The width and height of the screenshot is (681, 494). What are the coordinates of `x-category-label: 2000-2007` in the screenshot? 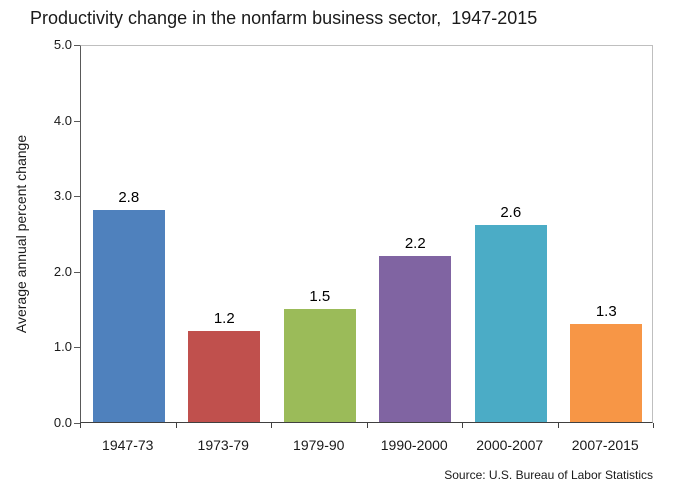 It's located at (510, 445).